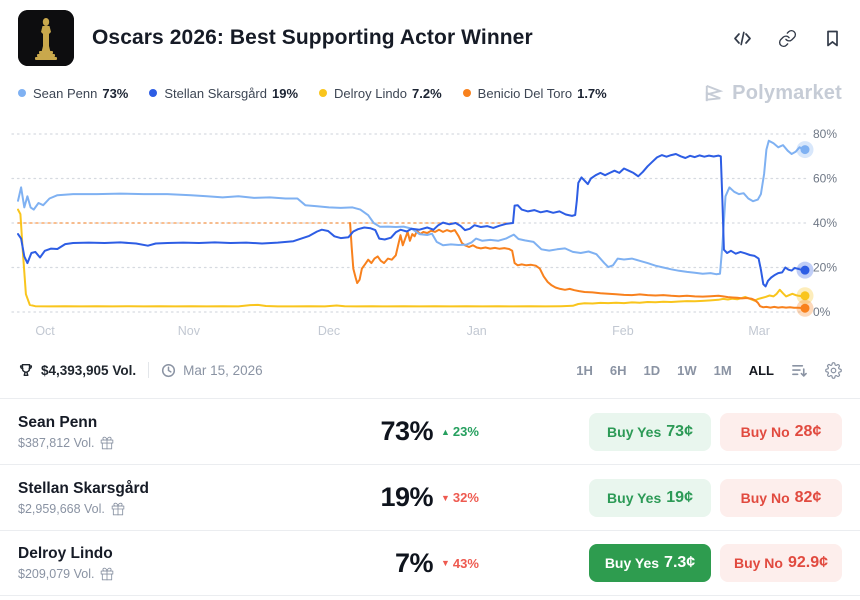  What do you see at coordinates (83, 488) in the screenshot?
I see `outcome-name: Stellan Skarsgård` at bounding box center [83, 488].